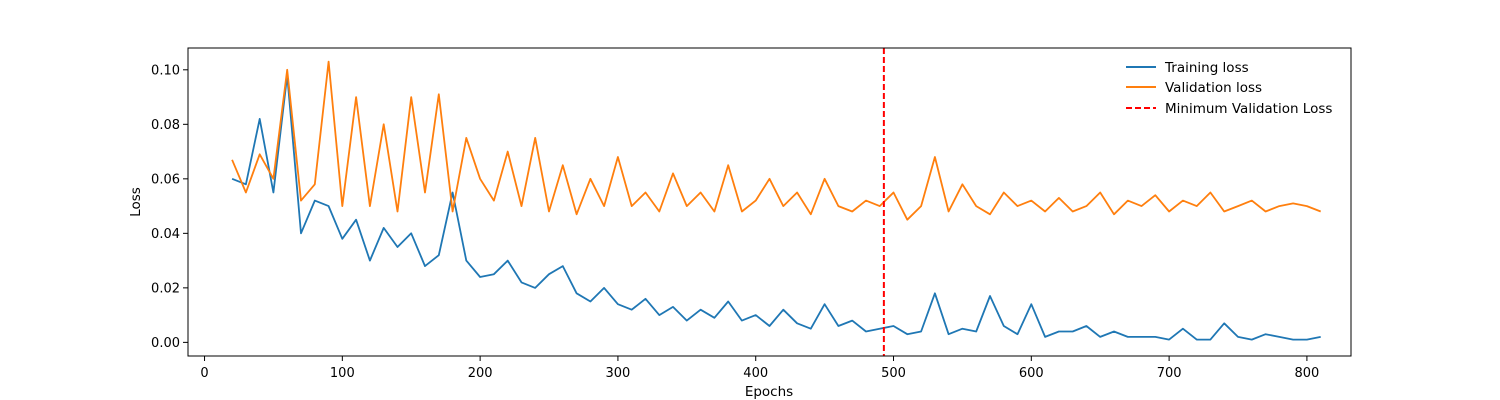 Image resolution: width=1500 pixels, height=400 pixels. Describe the element at coordinates (165, 234) in the screenshot. I see `y-tick-label: 0.04` at that location.